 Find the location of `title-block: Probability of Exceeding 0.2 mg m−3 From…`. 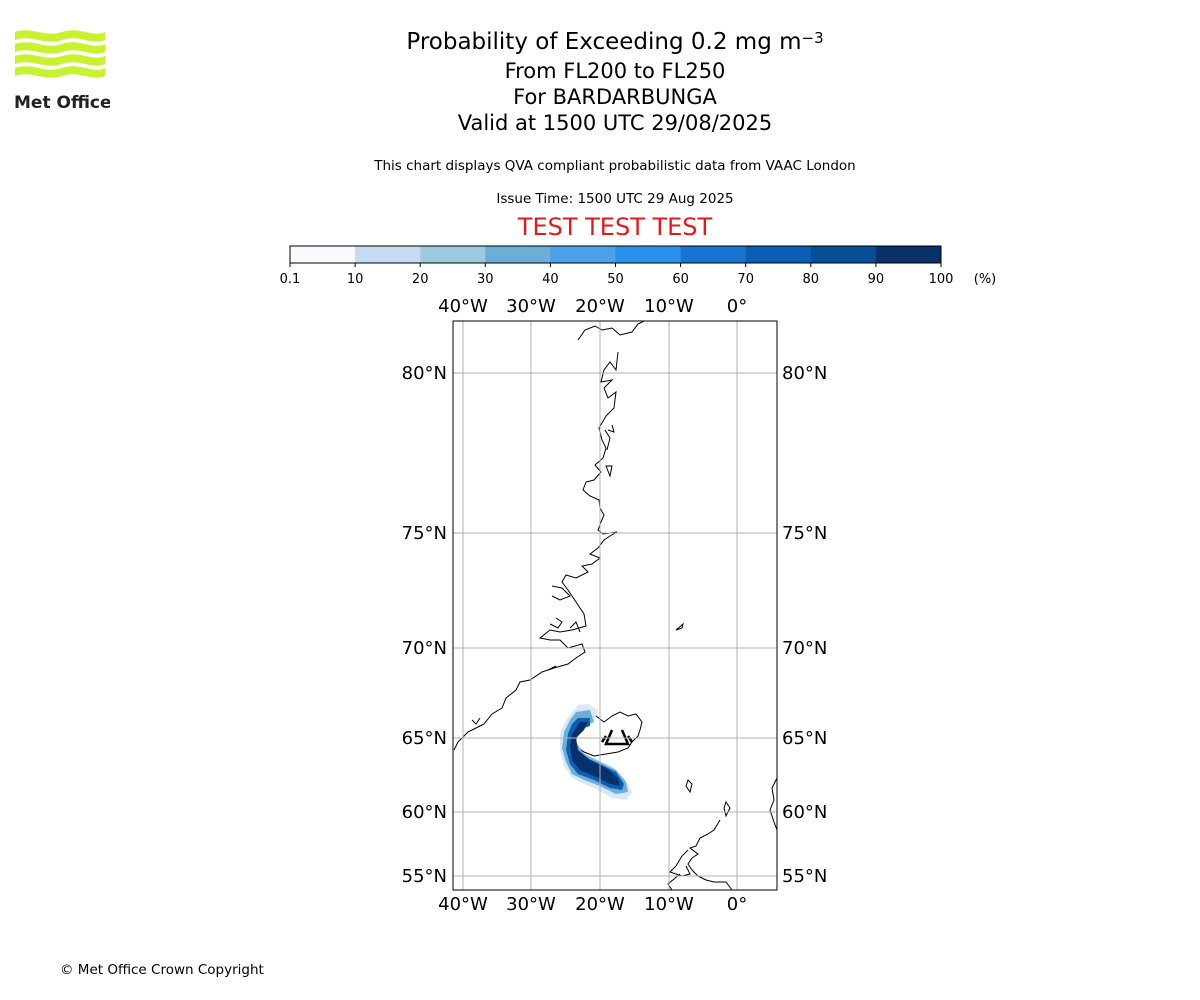

title-block: Probability of Exceeding 0.2 mg m−3 From… is located at coordinates (615, 81).